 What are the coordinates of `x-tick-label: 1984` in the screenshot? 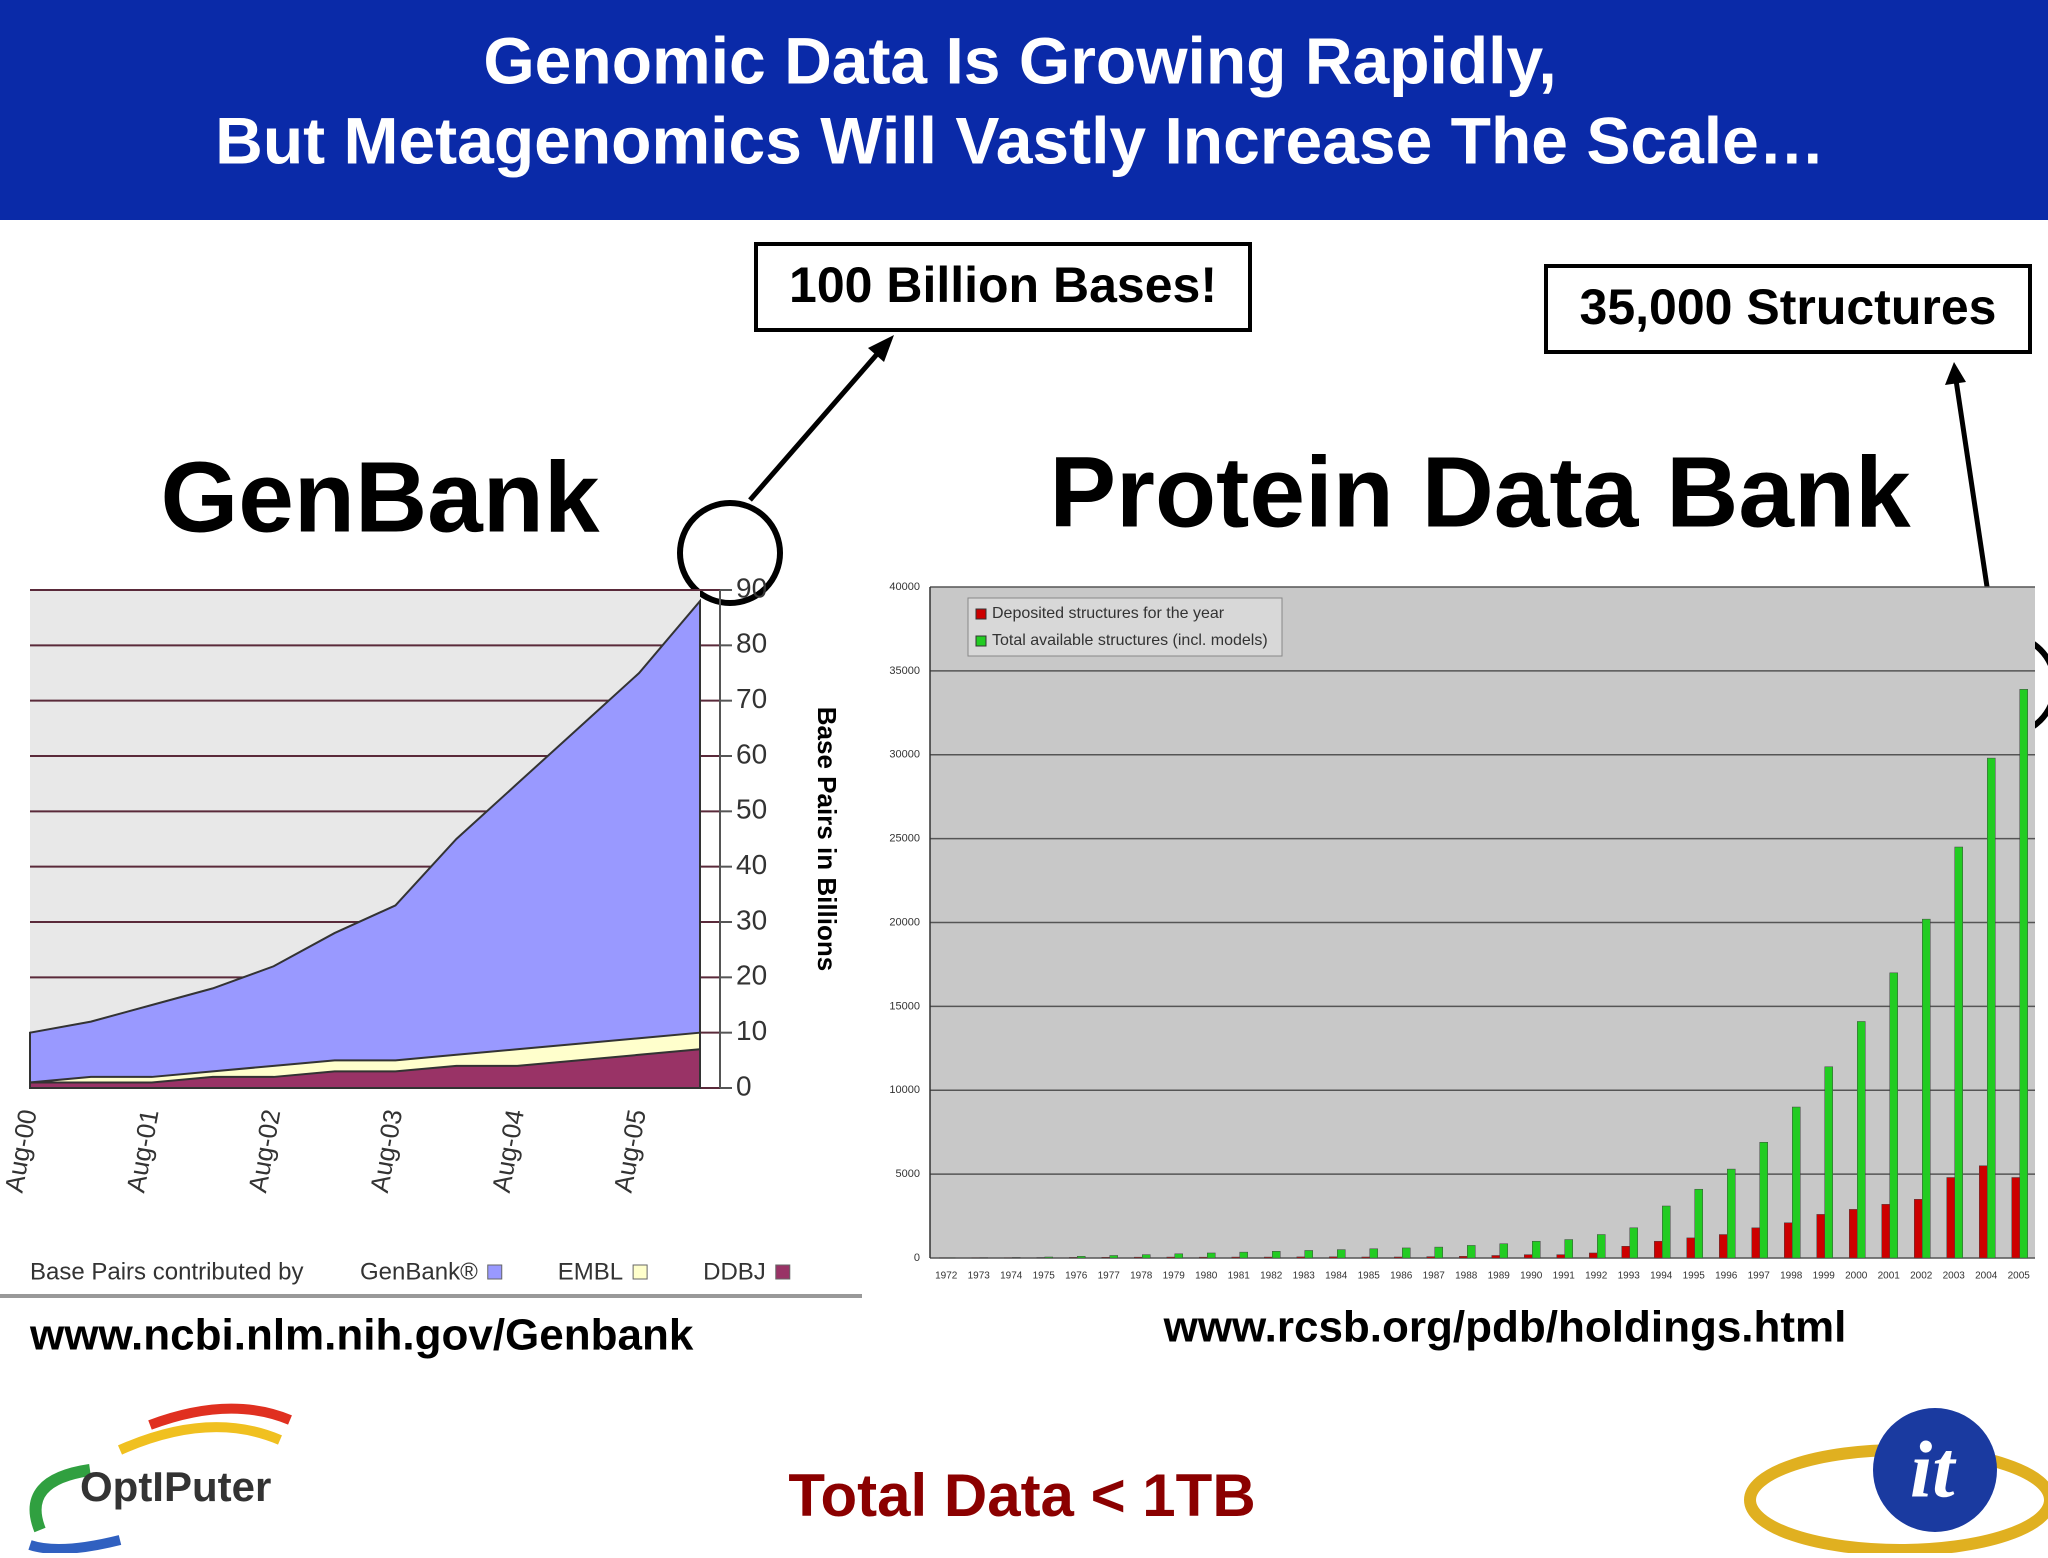 It's located at (1336, 1276).